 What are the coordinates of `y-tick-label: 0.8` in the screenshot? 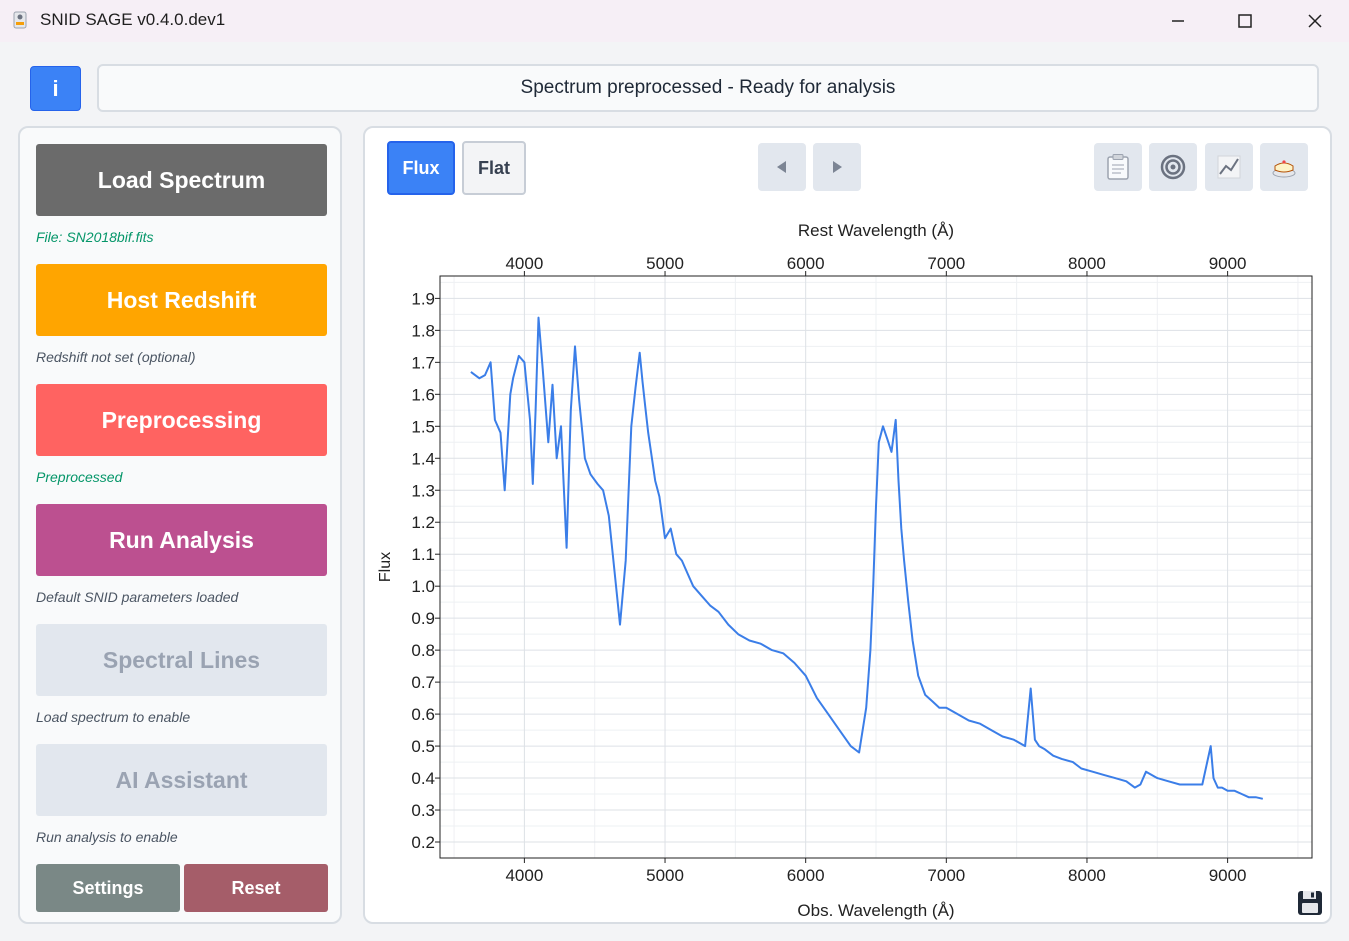 It's located at (423, 650).